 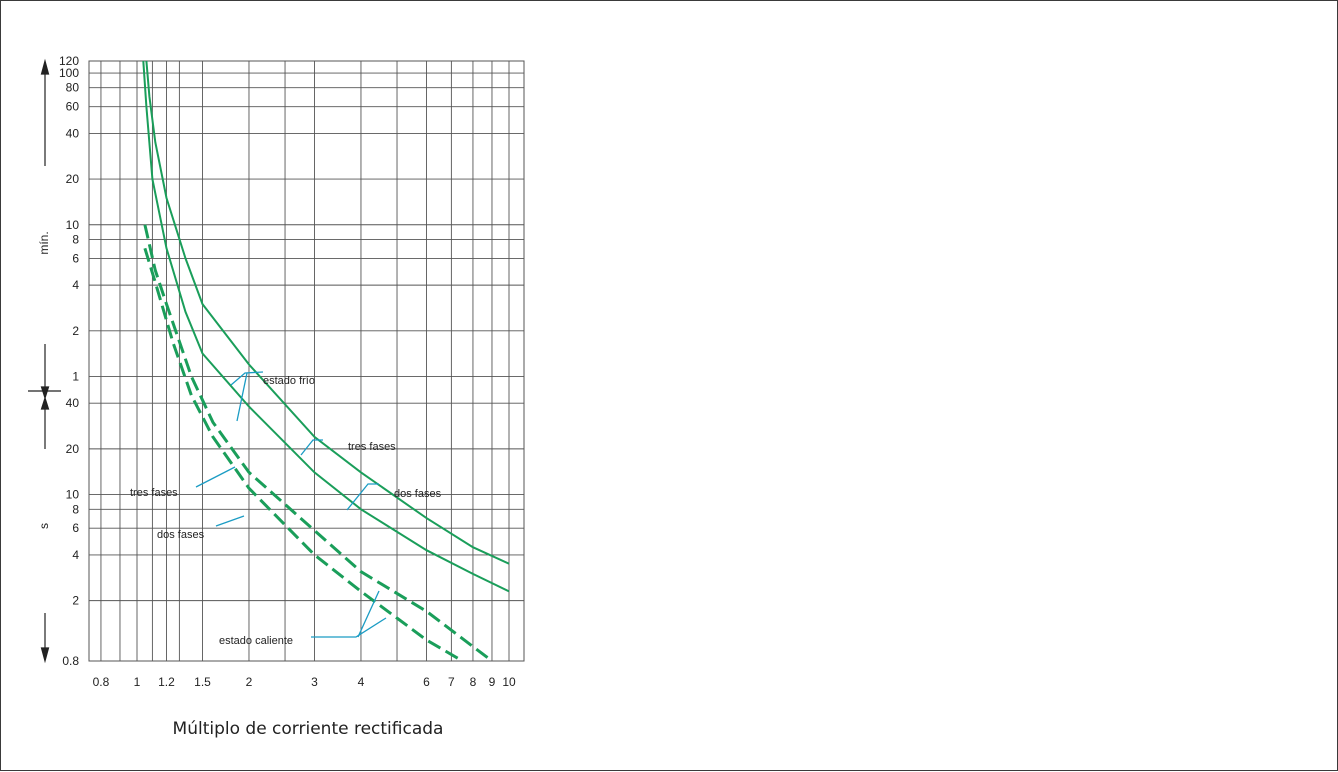 I want to click on axis-arrow-markers, so click(x=44, y=361).